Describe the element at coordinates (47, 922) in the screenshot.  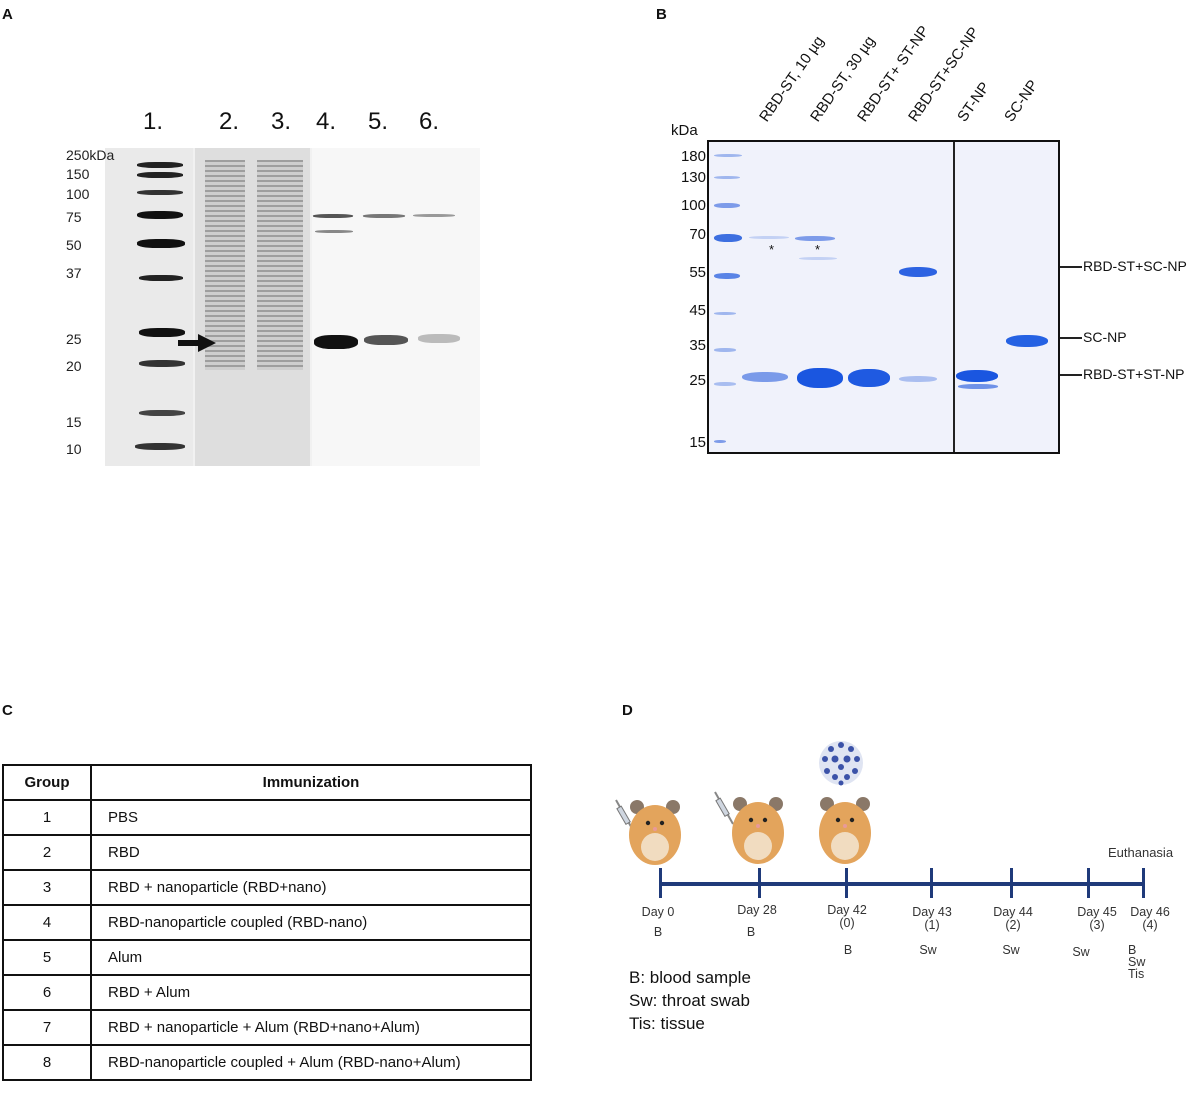
I see `group-cell: 4` at that location.